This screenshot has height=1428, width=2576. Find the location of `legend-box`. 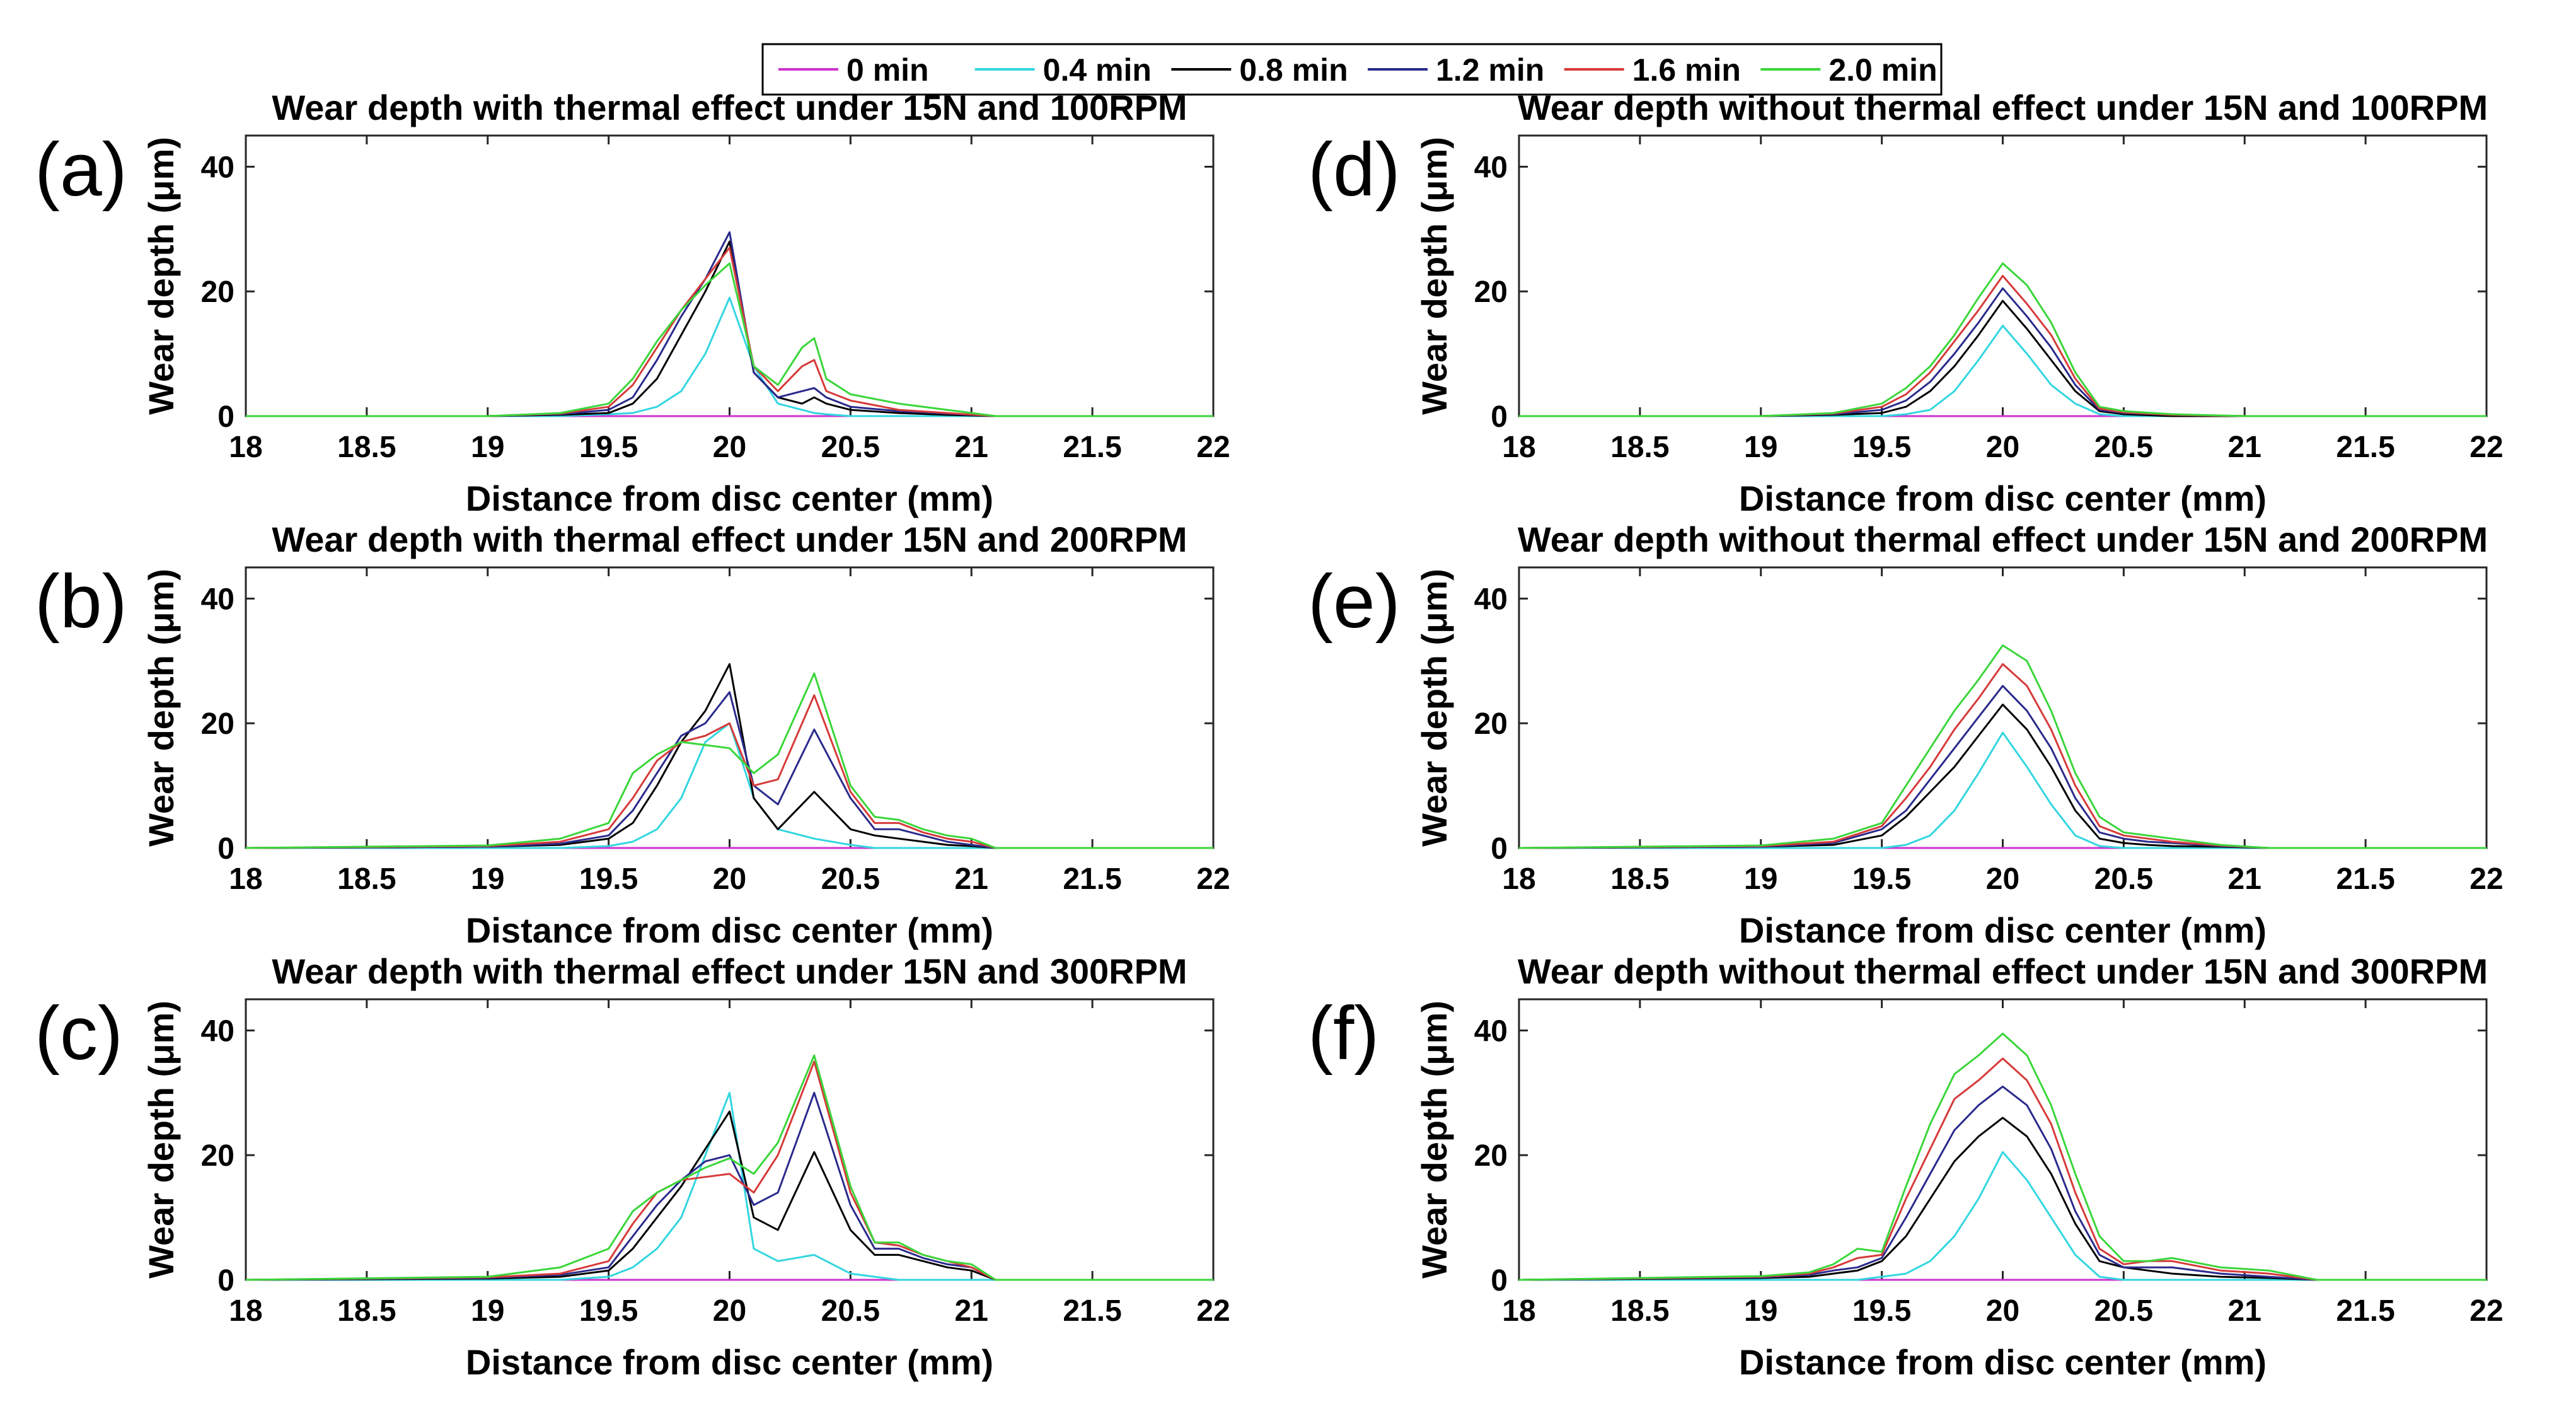

legend-box is located at coordinates (1352, 69).